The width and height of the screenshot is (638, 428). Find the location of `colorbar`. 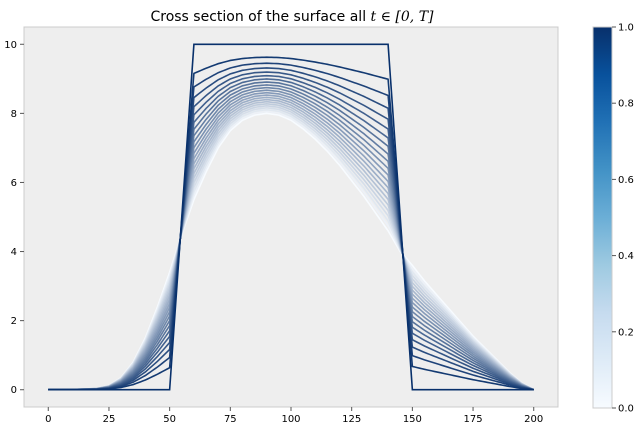

colorbar is located at coordinates (602, 217).